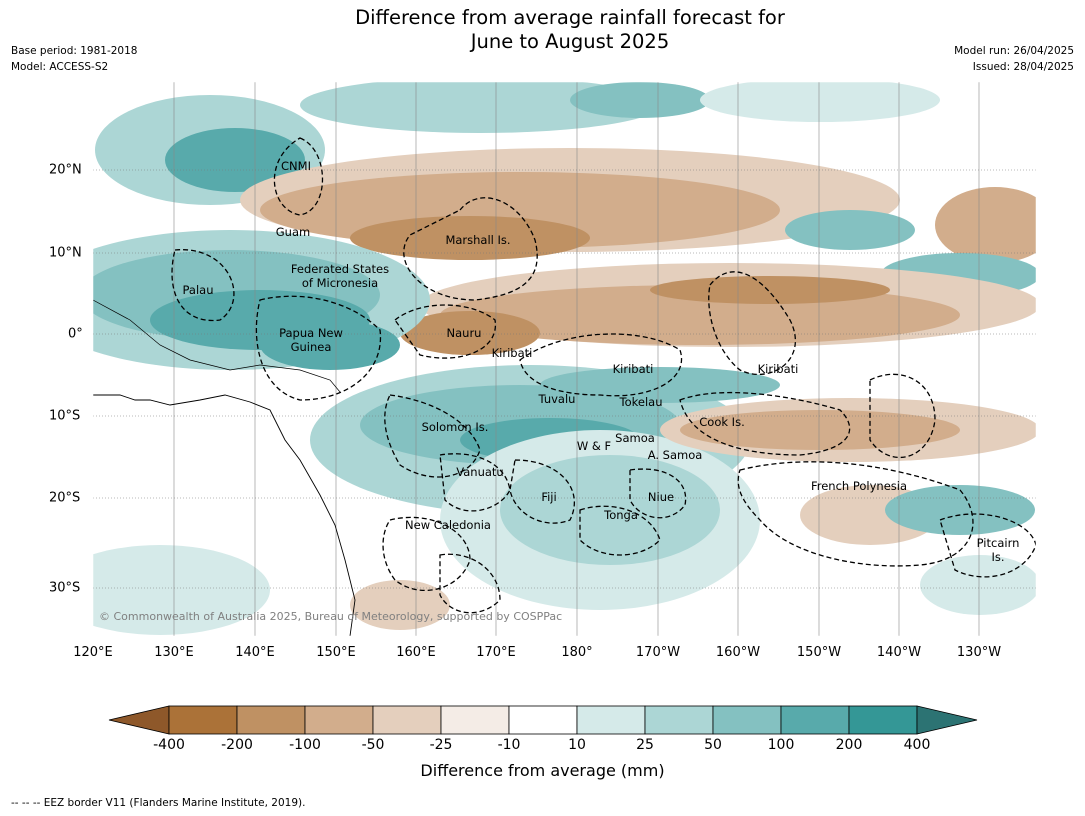 This screenshot has width=1085, height=816. Describe the element at coordinates (478, 240) in the screenshot. I see `region-label: Marshall Is.` at that location.